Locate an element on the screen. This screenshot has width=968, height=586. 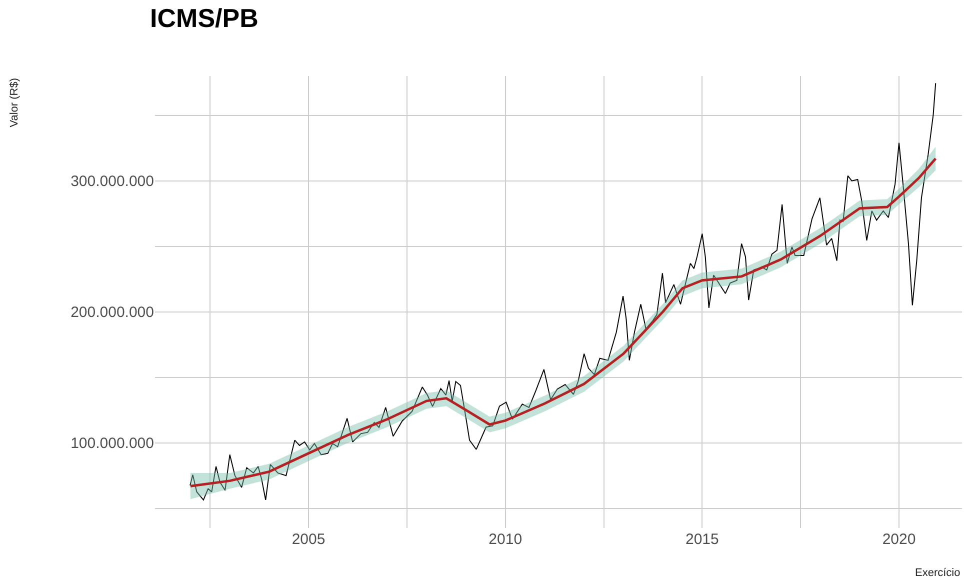
x-axis-title: Exercício is located at coordinates (937, 573).